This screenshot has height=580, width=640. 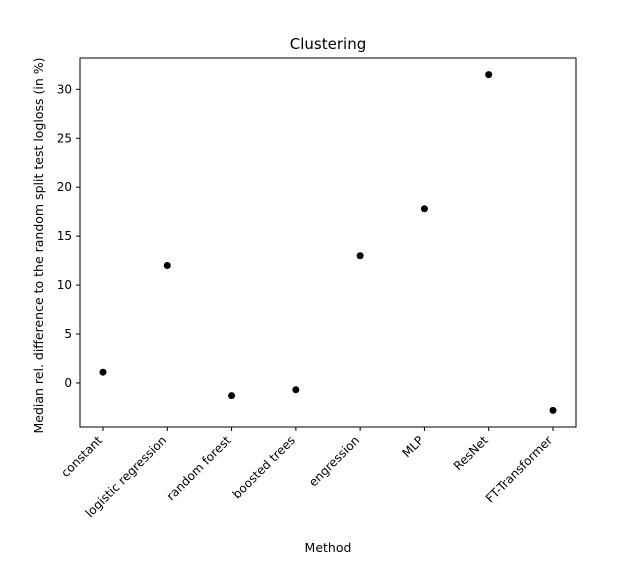 I want to click on x-axis-title: Method, so click(x=328, y=547).